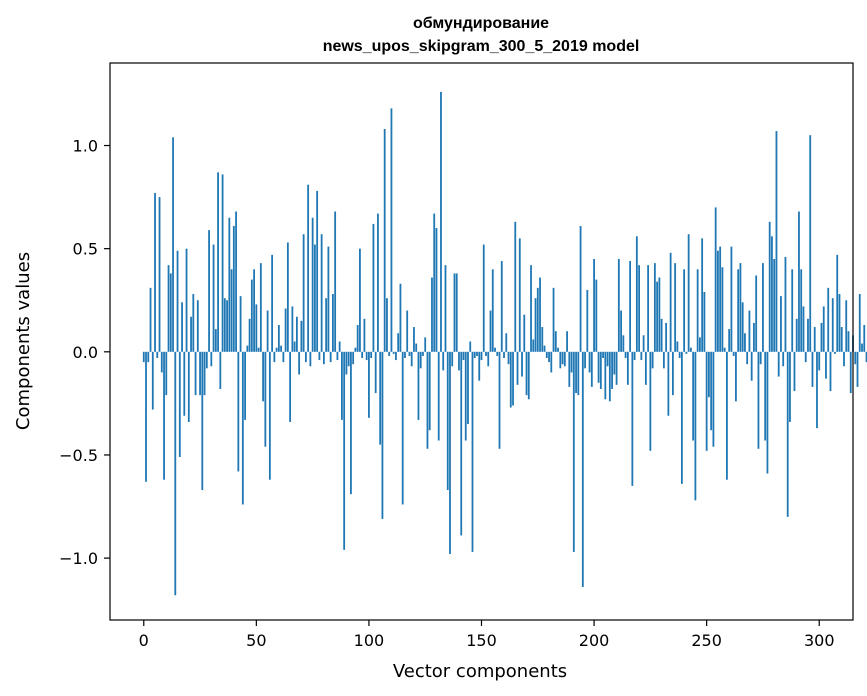  Describe the element at coordinates (78, 455) in the screenshot. I see `y-tick-label: −0.5` at that location.